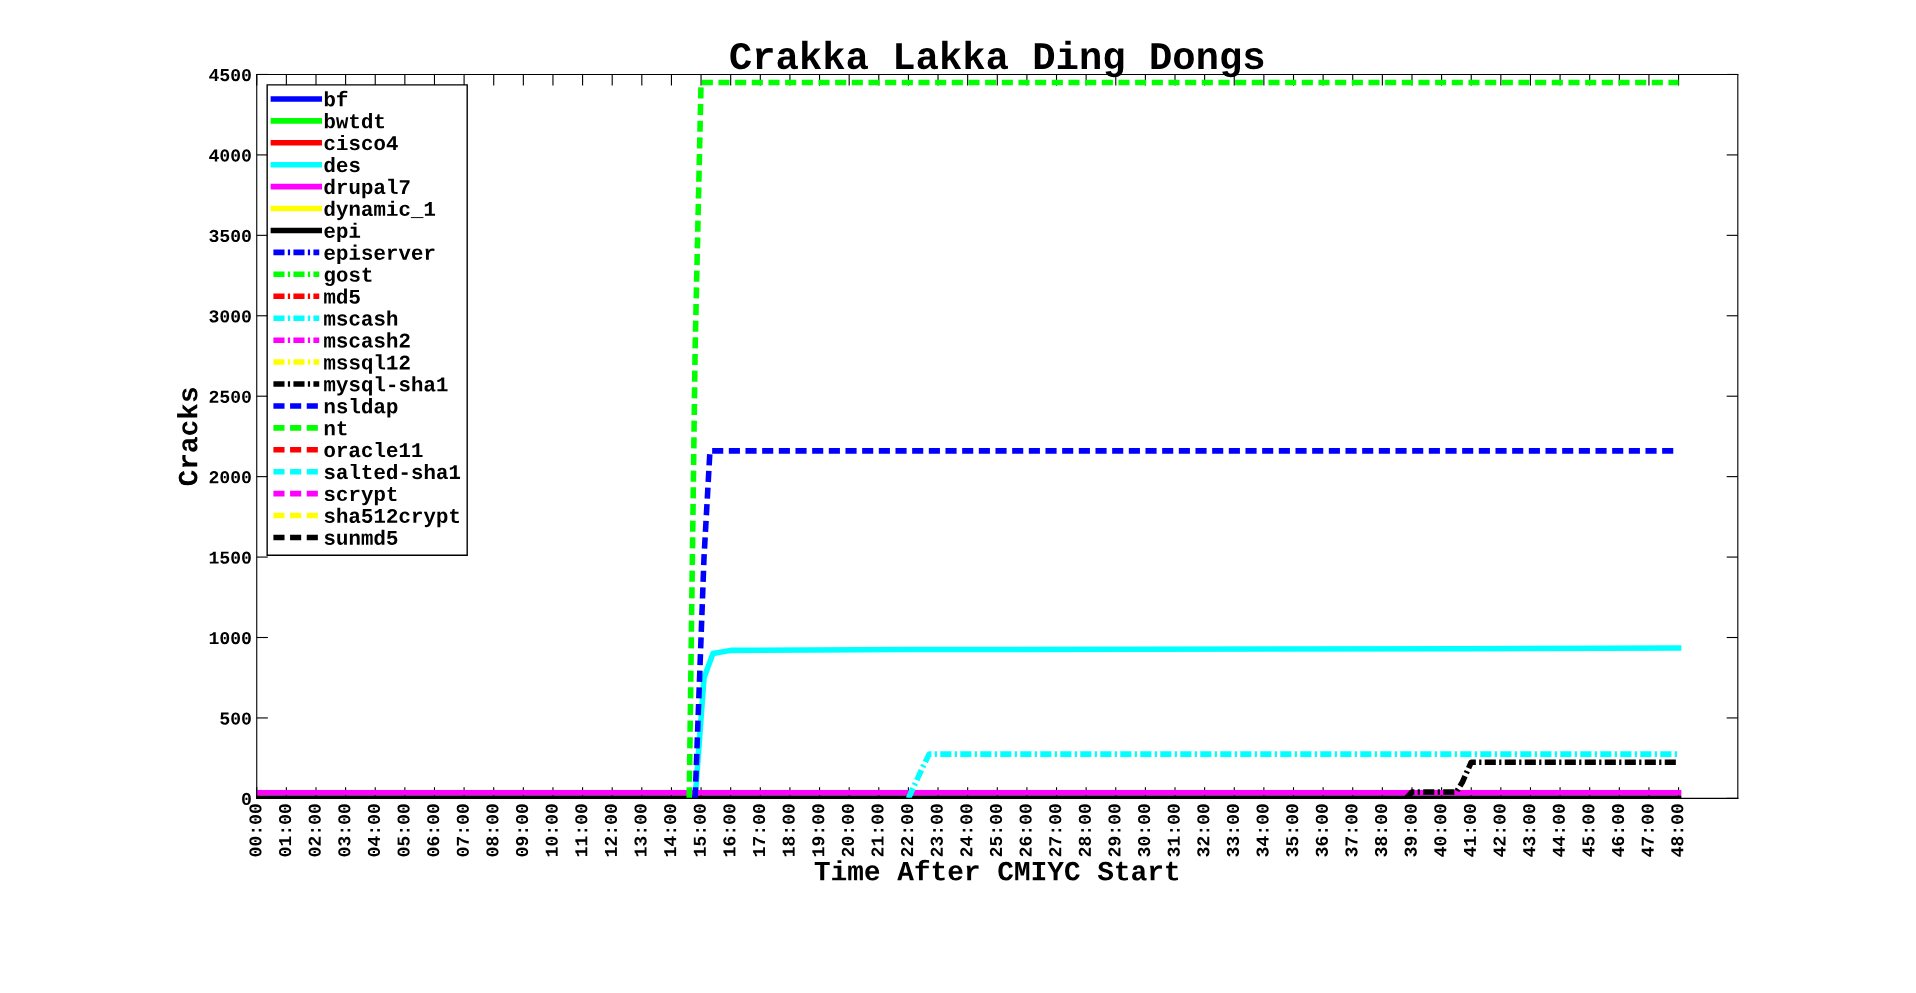 Image resolution: width=1916 pixels, height=993 pixels. Describe the element at coordinates (230, 477) in the screenshot. I see `y-tick-label: 2000` at that location.